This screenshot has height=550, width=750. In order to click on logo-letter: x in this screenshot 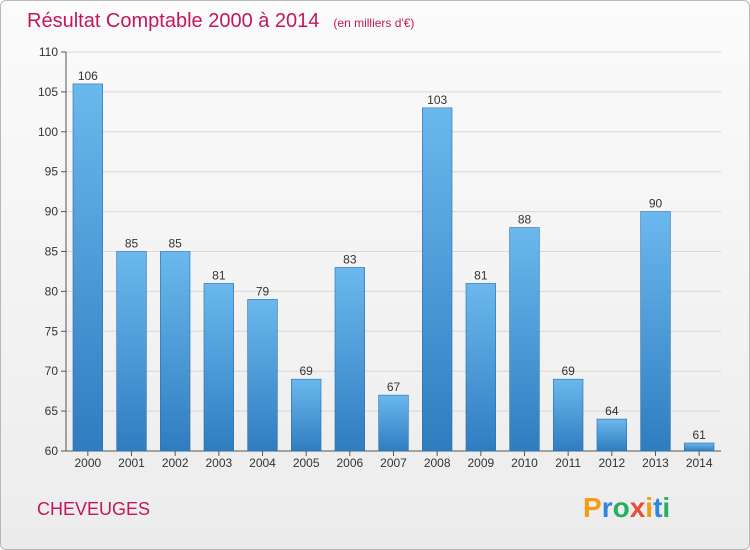, I will do `click(638, 507)`.